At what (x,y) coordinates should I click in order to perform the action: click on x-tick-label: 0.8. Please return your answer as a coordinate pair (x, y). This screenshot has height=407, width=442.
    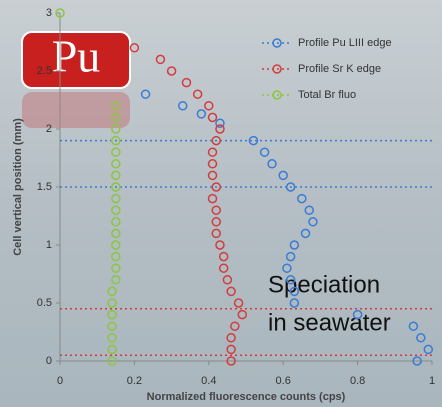
    Looking at the image, I should click on (357, 381).